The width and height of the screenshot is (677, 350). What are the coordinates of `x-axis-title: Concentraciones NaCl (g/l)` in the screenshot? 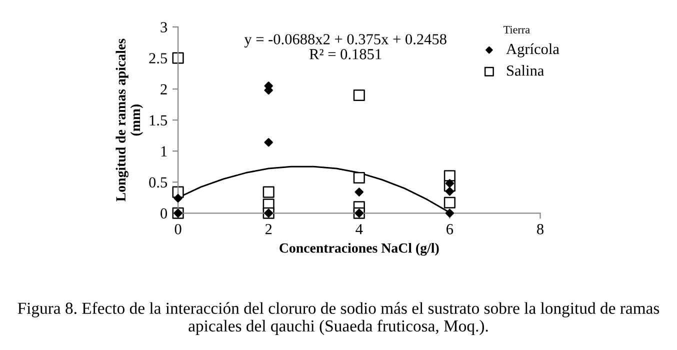 It's located at (359, 249).